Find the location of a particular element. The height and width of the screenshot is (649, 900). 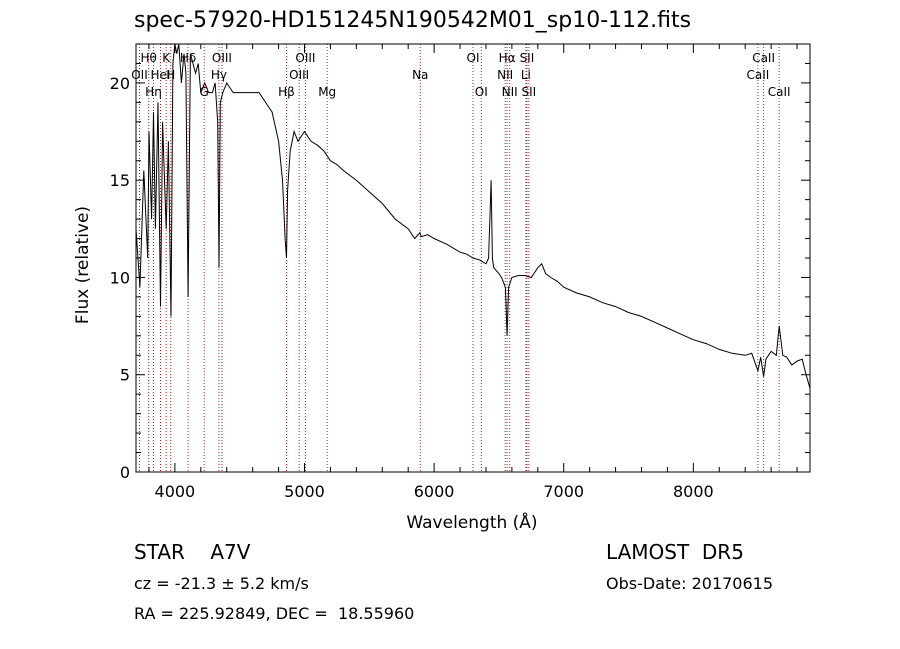

star-type-text: STAR A7V is located at coordinates (192, 552).